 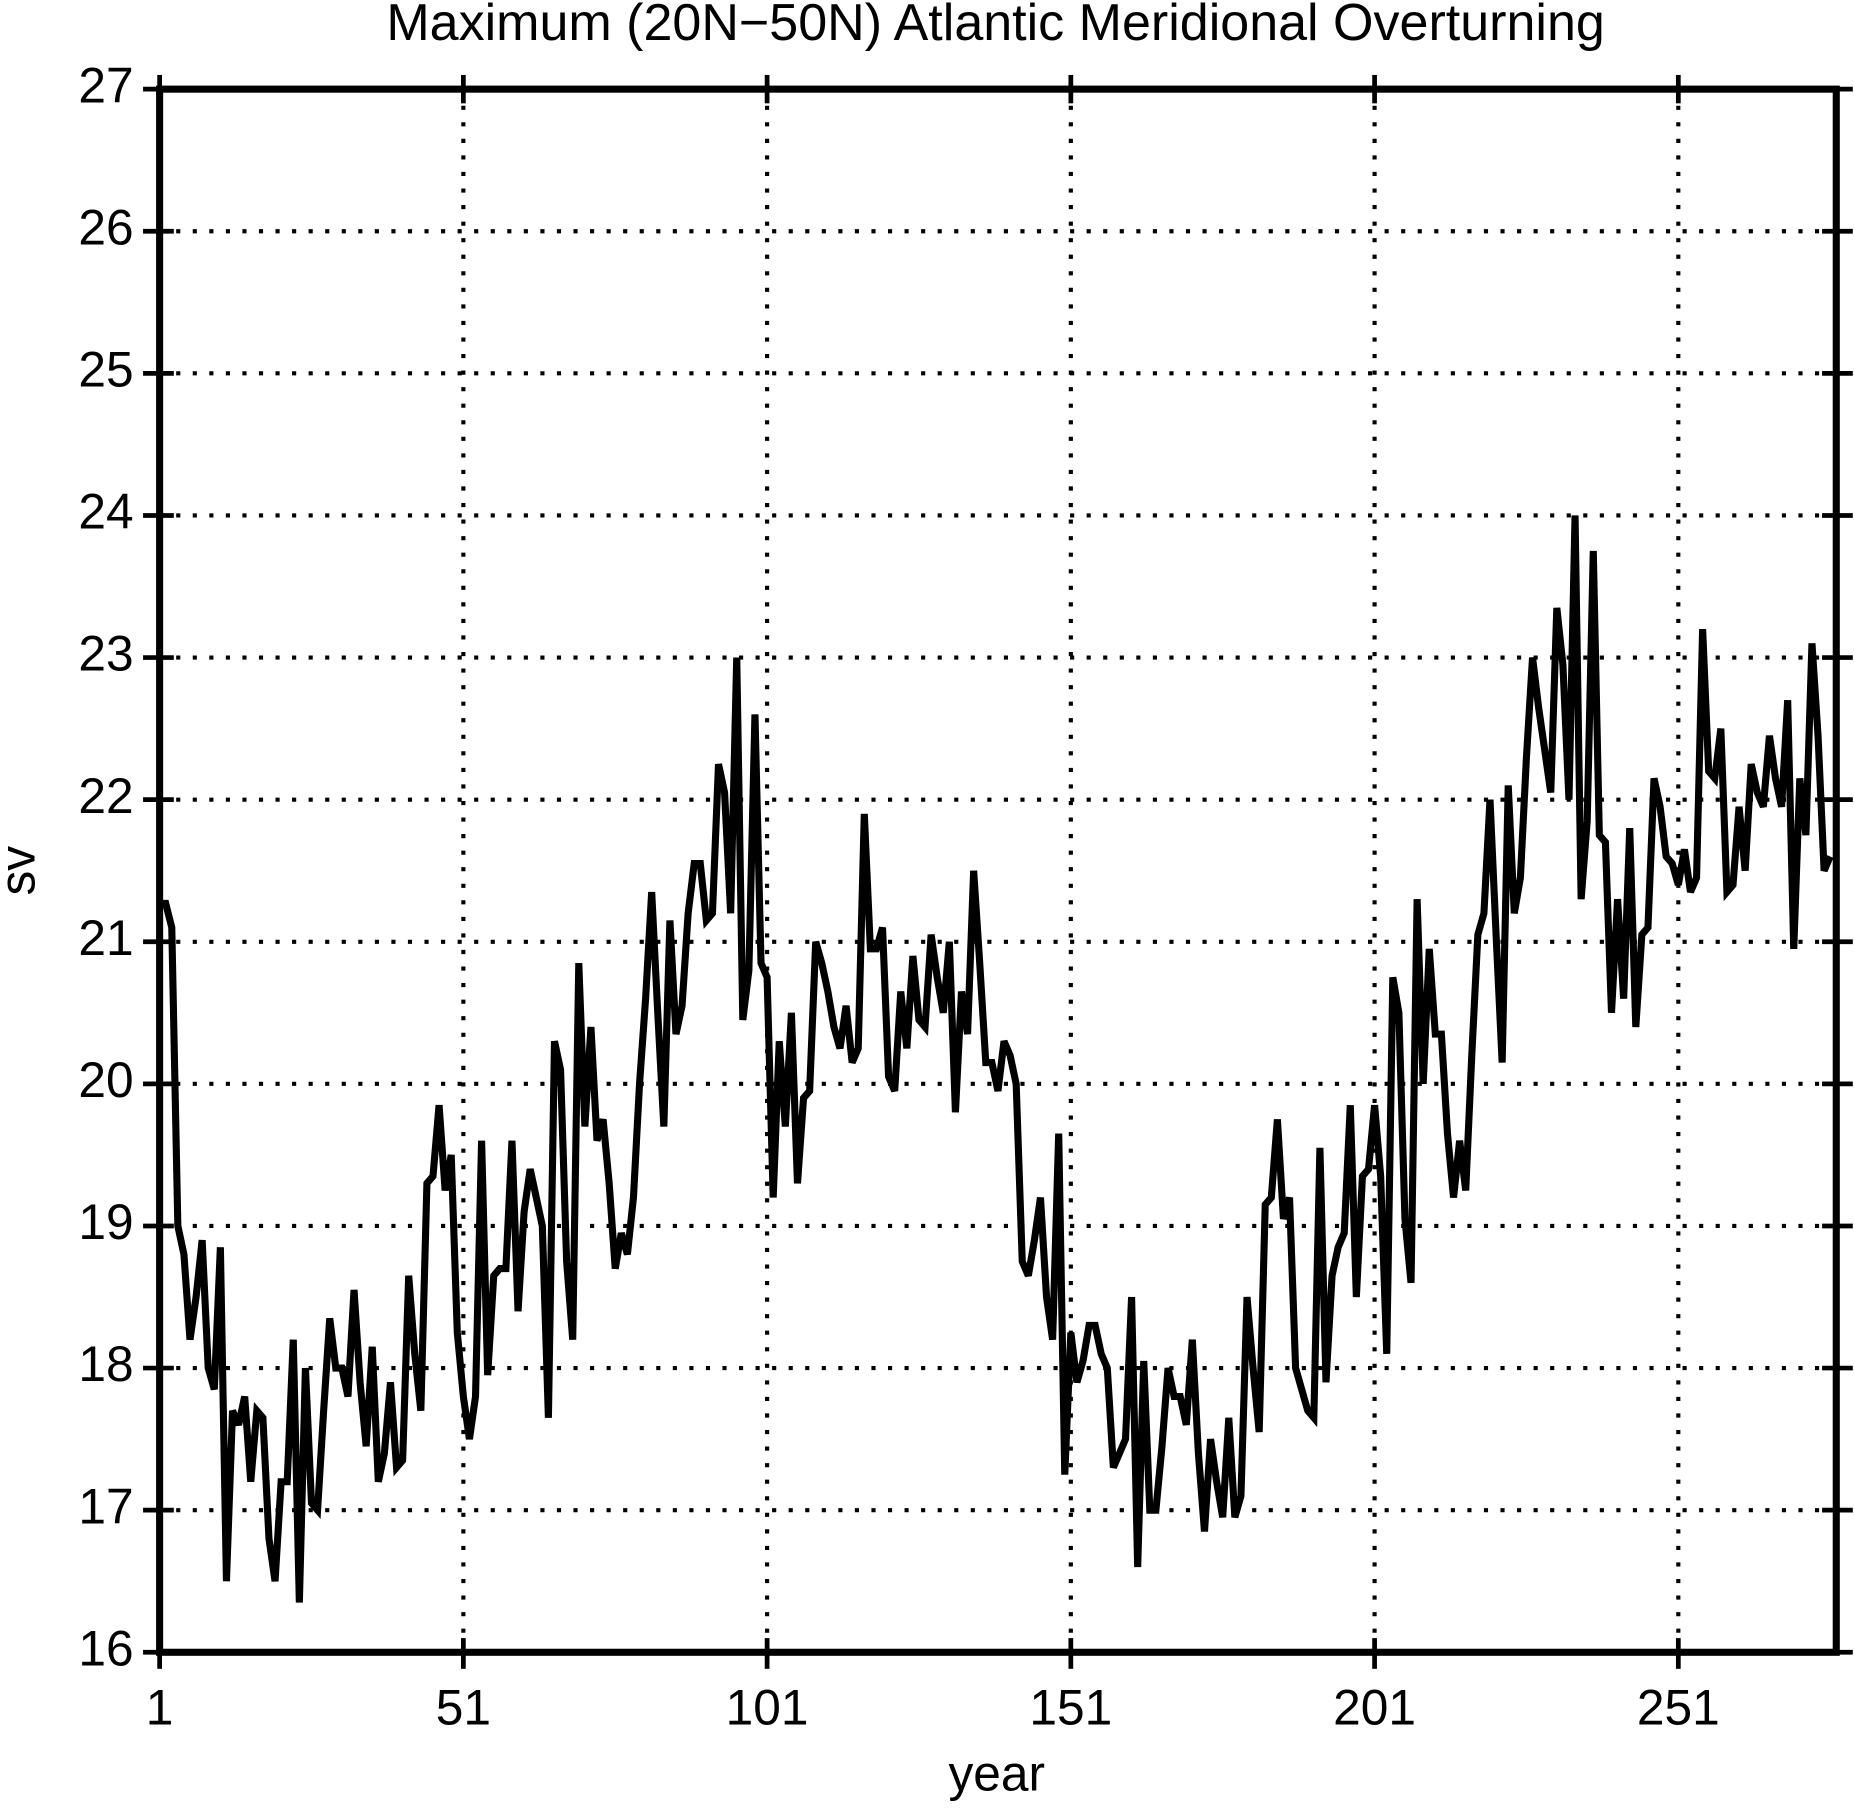 I want to click on y-tick-label: 19, so click(x=105, y=1222).